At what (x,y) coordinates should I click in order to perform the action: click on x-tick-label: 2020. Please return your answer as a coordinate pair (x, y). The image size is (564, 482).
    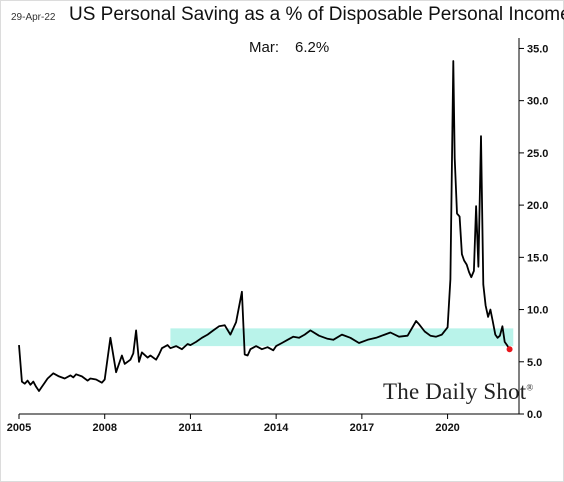
    Looking at the image, I should click on (447, 428).